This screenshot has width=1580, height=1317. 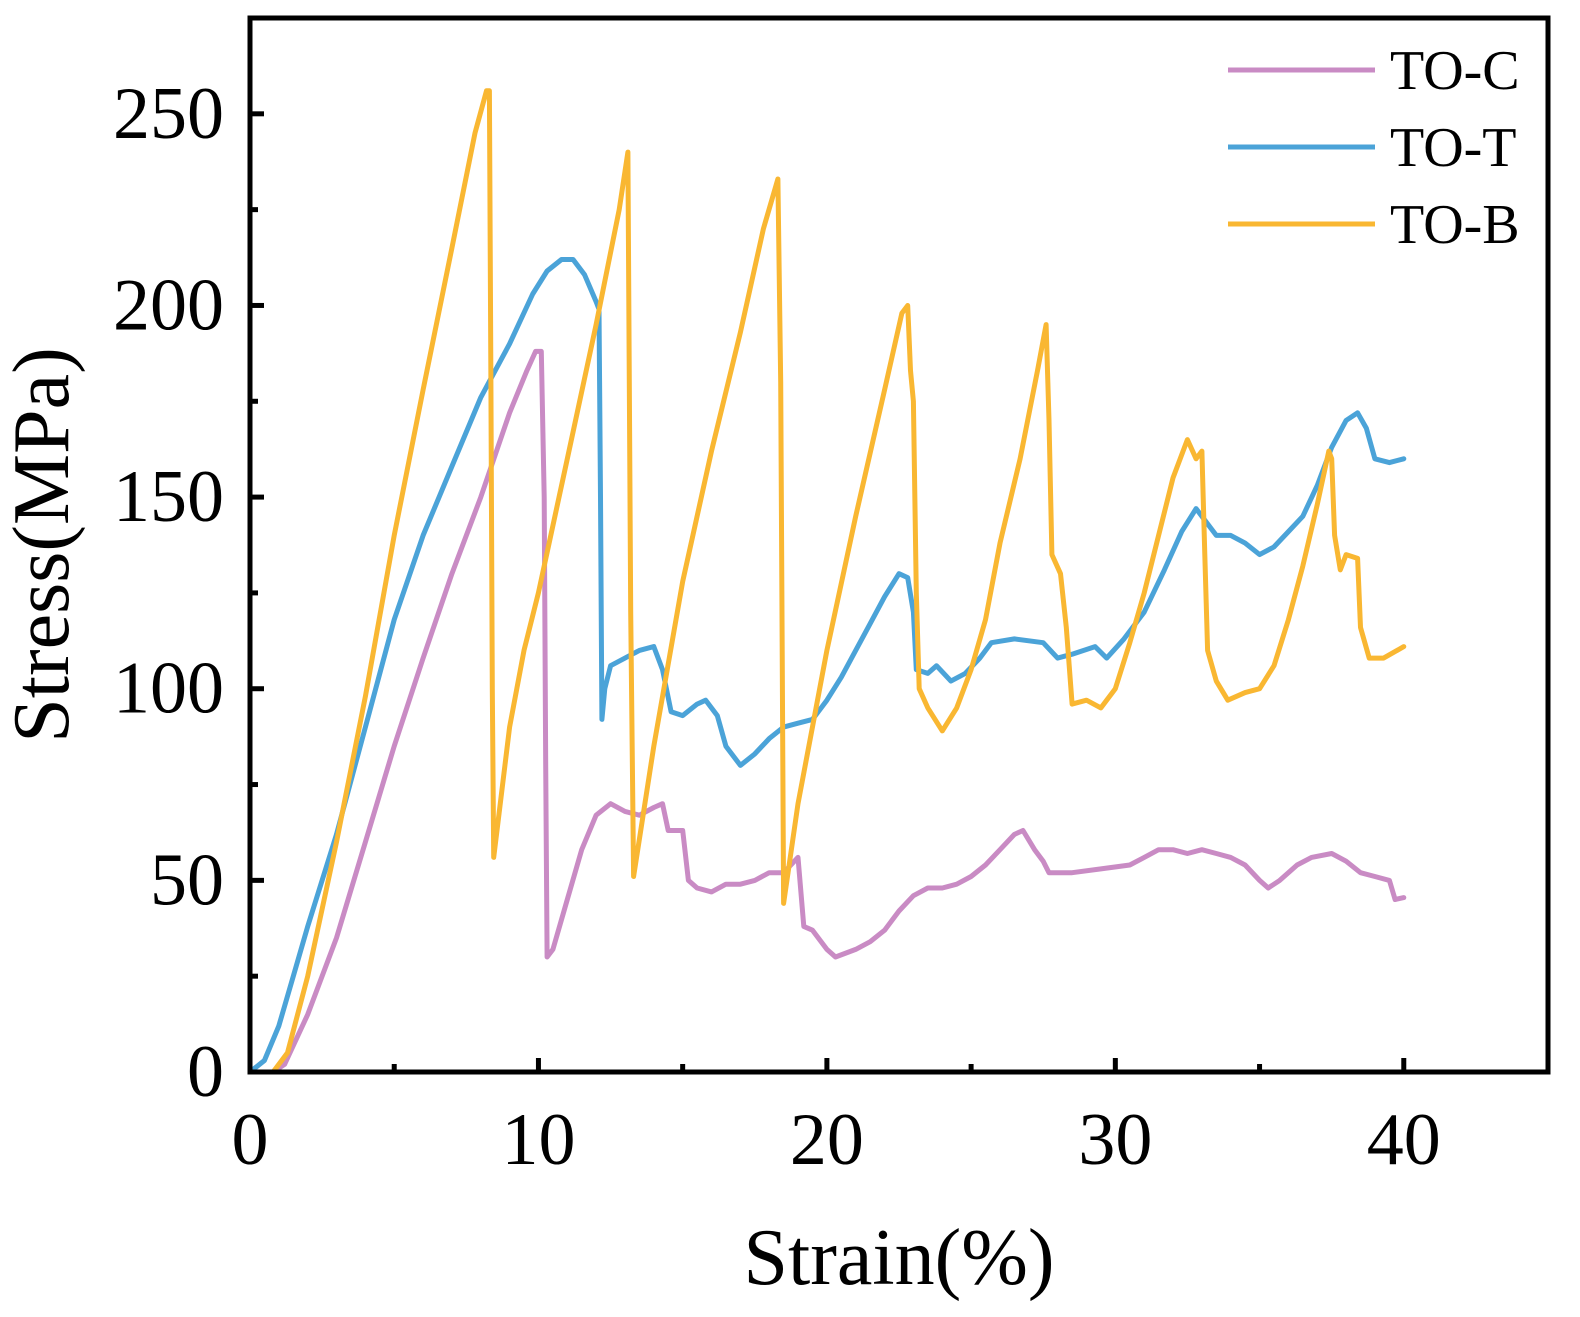 What do you see at coordinates (250, 1140) in the screenshot?
I see `x-tick-label: 0` at bounding box center [250, 1140].